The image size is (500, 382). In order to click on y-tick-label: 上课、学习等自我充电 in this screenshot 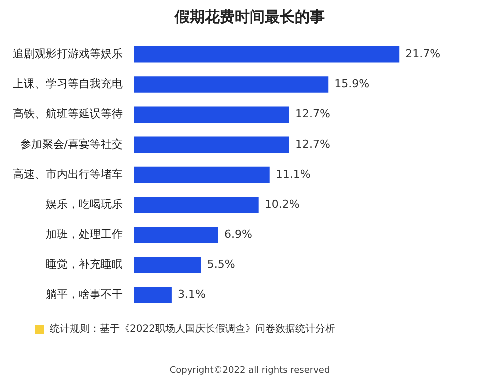, I will do `click(68, 84)`.